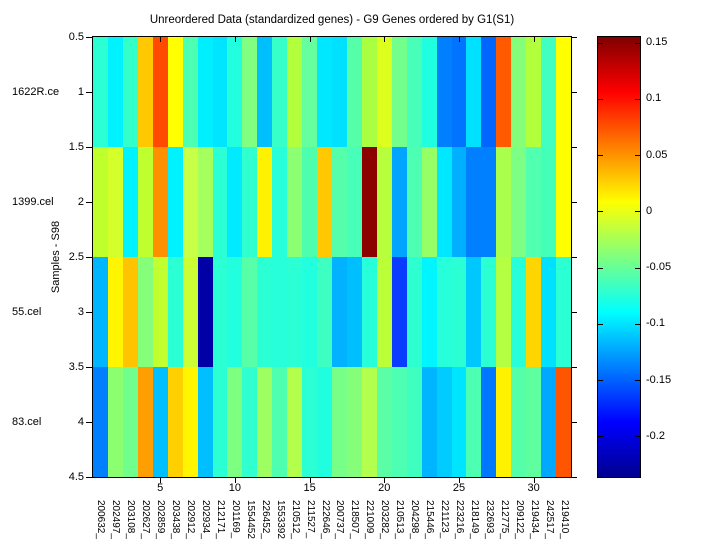 The width and height of the screenshot is (720, 540). What do you see at coordinates (309, 488) in the screenshot?
I see `x-tick-label: 15` at bounding box center [309, 488].